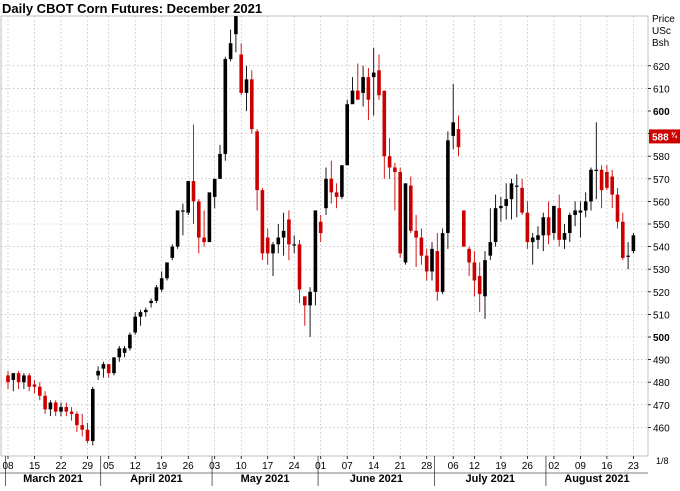 This screenshot has width=680, height=491. What do you see at coordinates (661, 315) in the screenshot?
I see `price-tick-label: 510` at bounding box center [661, 315].